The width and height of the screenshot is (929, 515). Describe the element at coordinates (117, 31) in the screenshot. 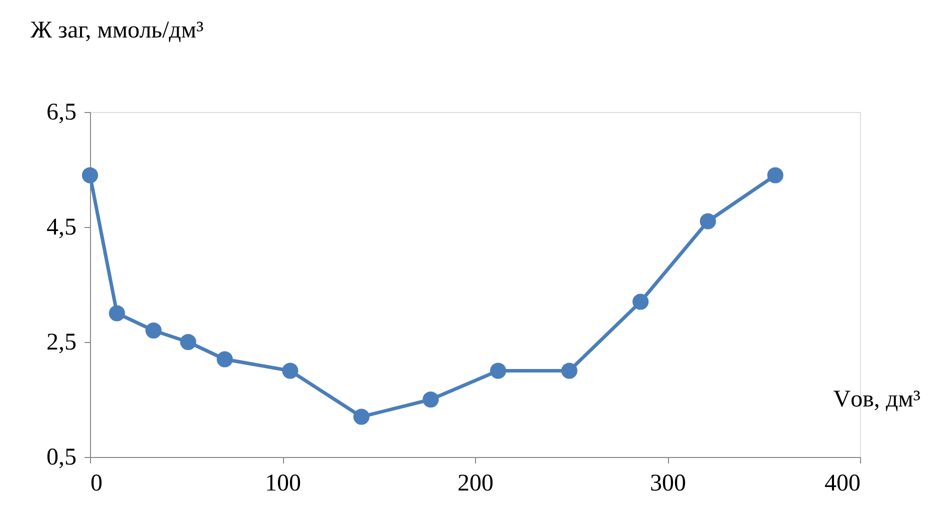

I see `y-axis-title: Ж заг, ммоль/дм³` at that location.